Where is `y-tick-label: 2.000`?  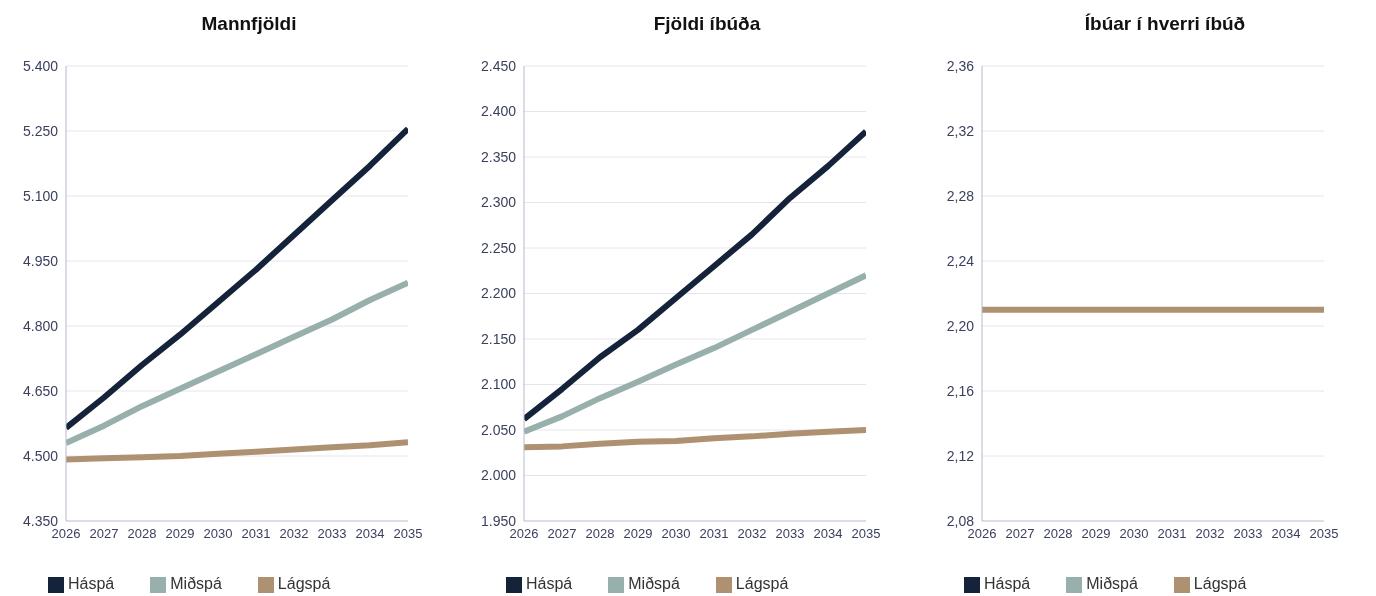 y-tick-label: 2.000 is located at coordinates (498, 475).